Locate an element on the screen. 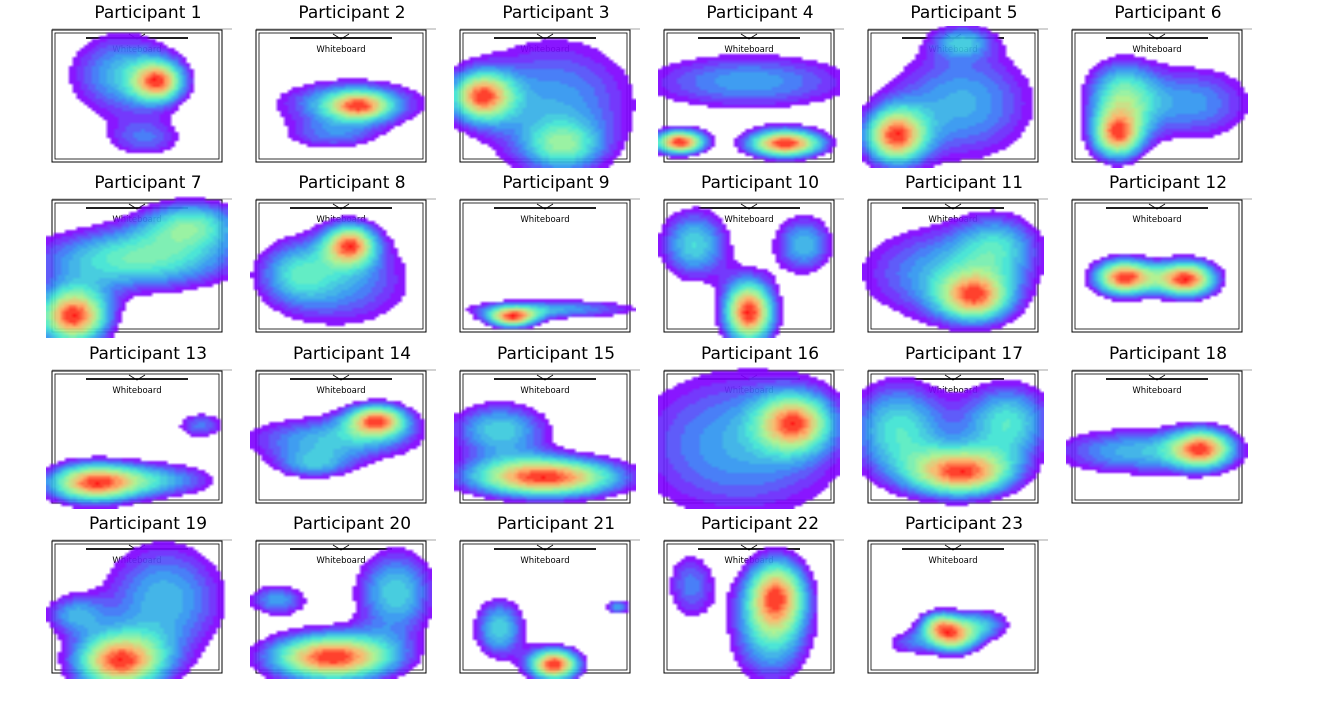  panel-title: Participant 20 is located at coordinates (352, 524).